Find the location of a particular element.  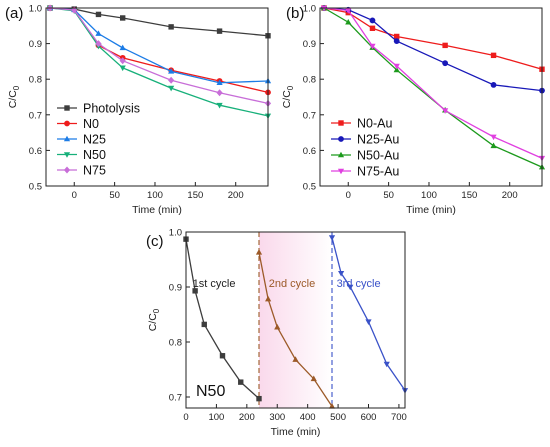

legend-label-n50: N50 is located at coordinates (94, 155).